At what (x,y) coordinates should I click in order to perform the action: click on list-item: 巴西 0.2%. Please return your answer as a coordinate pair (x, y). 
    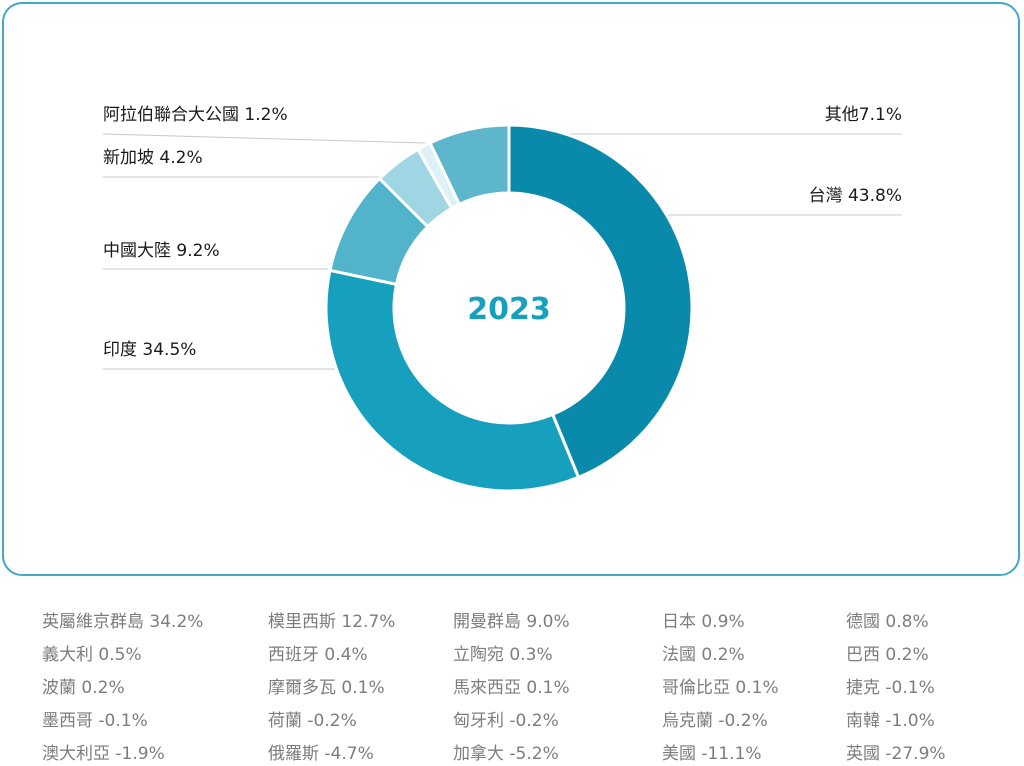
    Looking at the image, I should click on (887, 655).